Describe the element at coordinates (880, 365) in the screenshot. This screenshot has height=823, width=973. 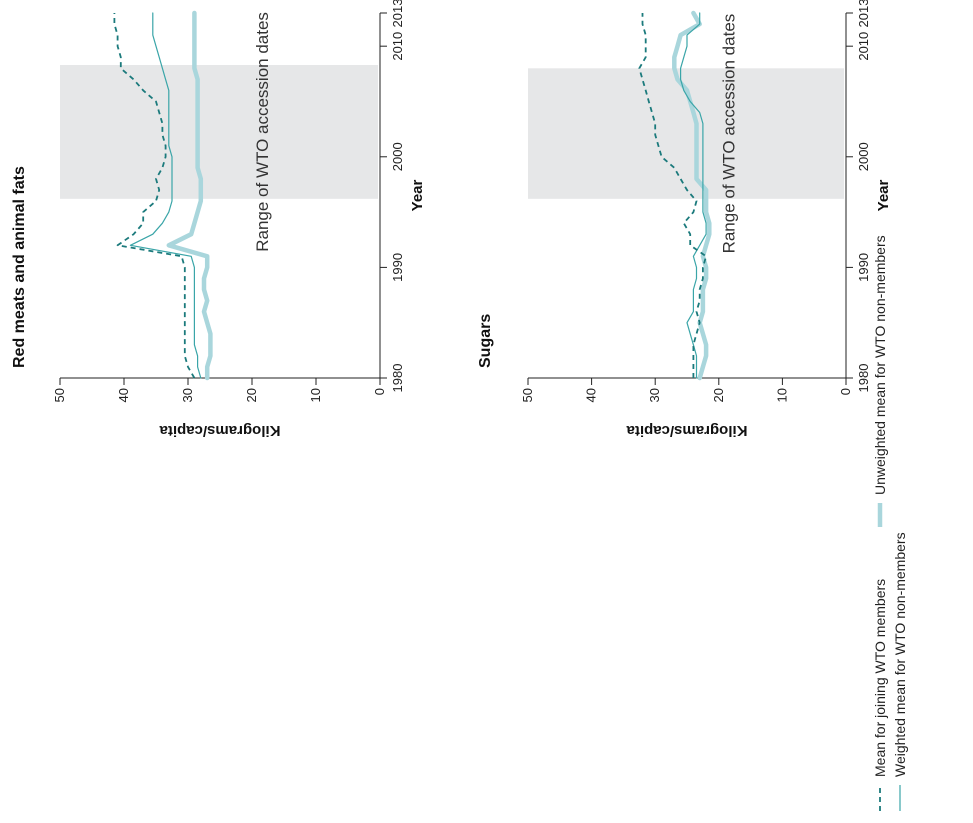
I see `legend-label-unweighted: Unweighted mean for WTO non-members` at that location.